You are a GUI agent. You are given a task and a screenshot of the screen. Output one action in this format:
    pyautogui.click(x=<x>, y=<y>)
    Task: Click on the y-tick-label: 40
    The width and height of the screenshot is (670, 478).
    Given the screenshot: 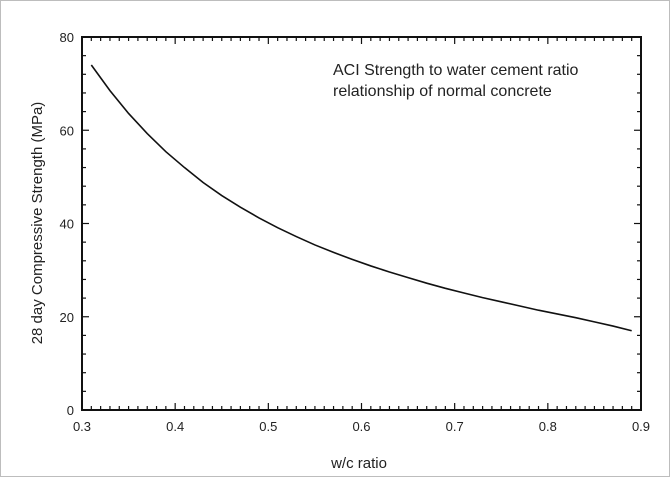 What is the action you would take?
    pyautogui.click(x=67, y=224)
    